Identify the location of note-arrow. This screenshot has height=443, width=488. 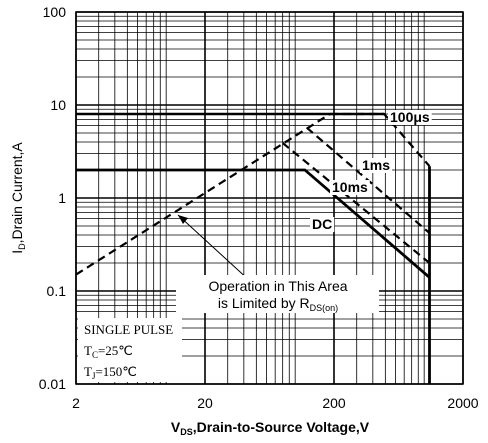
(214, 248).